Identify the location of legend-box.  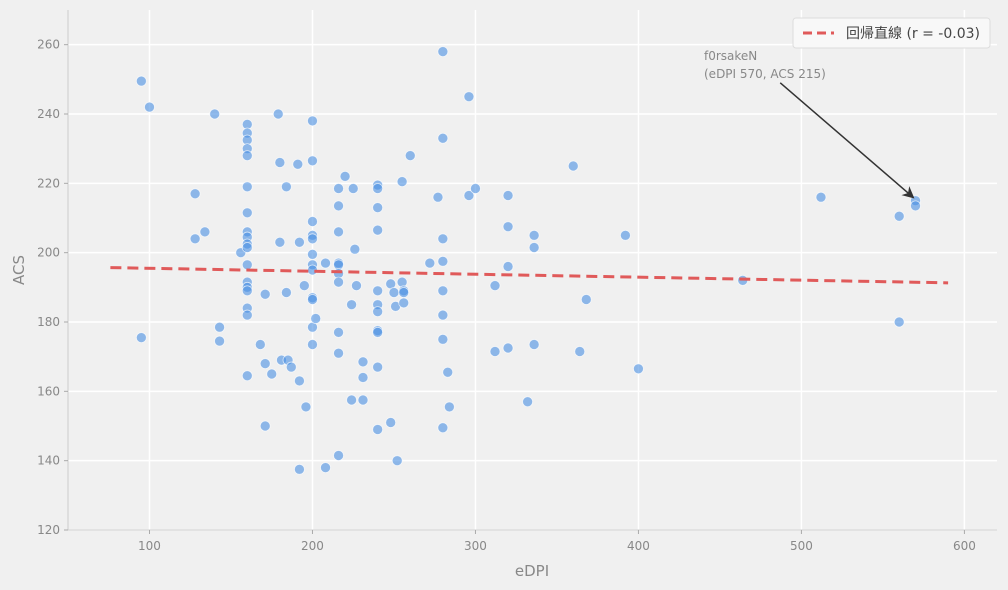
(891, 33).